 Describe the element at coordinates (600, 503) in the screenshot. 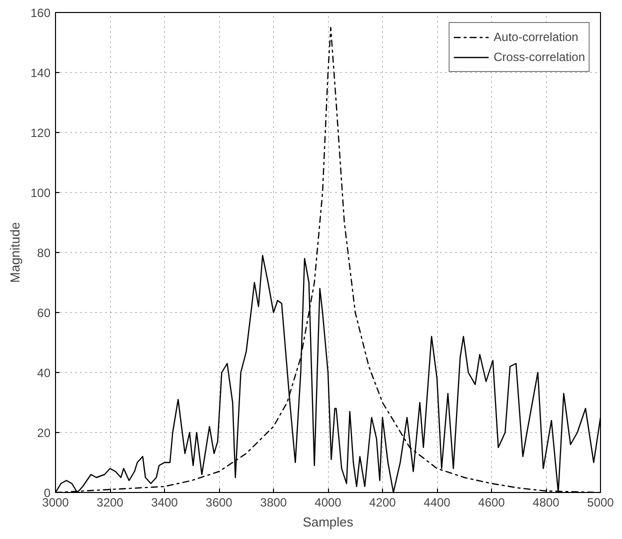

I see `x-tick-label: 5000` at that location.